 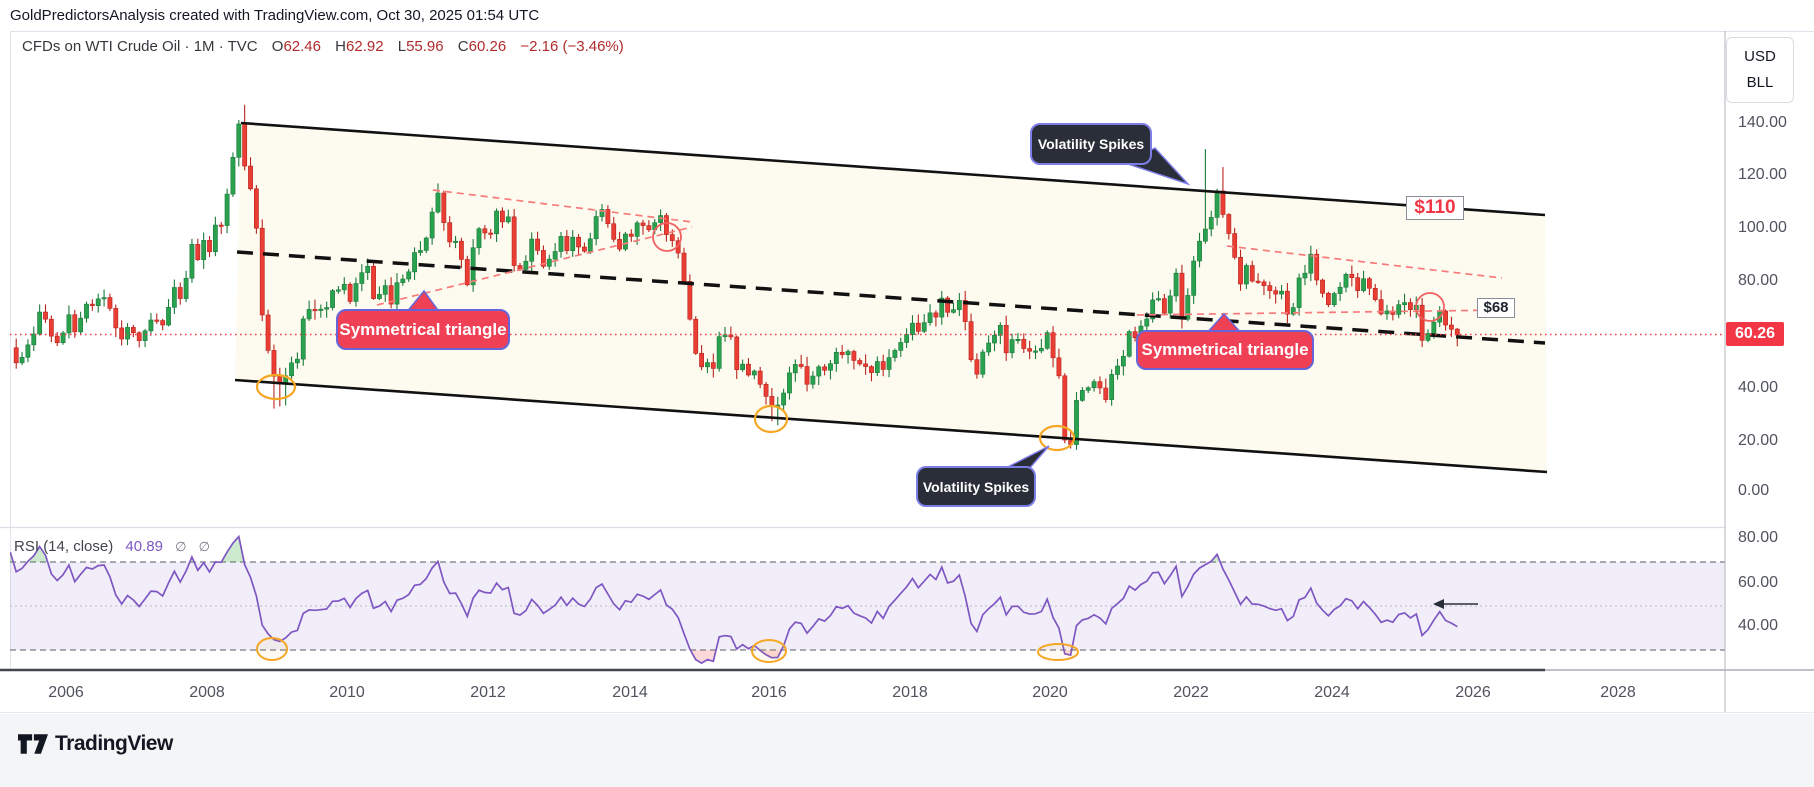 What do you see at coordinates (78, 546) in the screenshot?
I see `rsi-params: (14, close)` at bounding box center [78, 546].